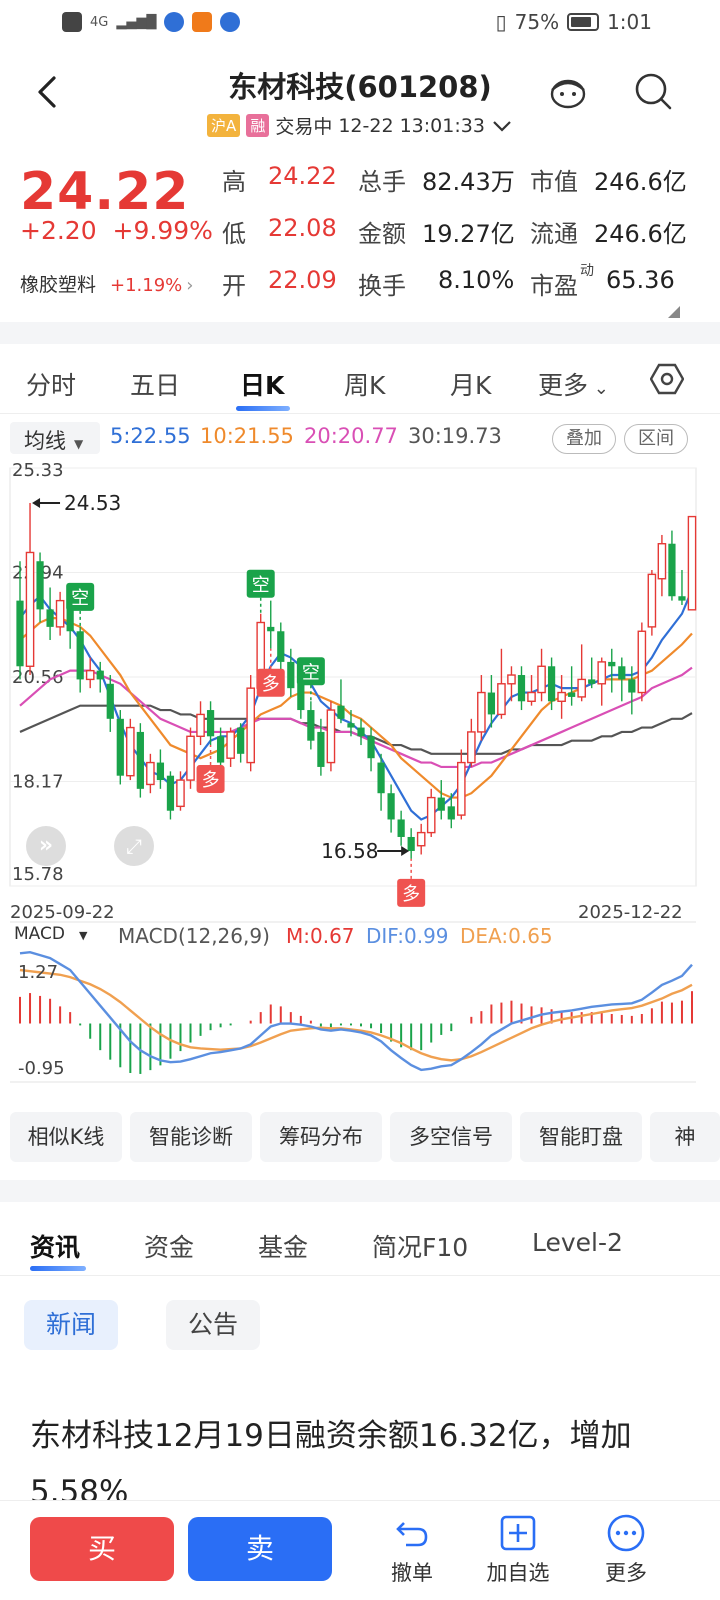 This screenshot has height=1600, width=720. I want to click on buy-button: 买, so click(102, 1549).